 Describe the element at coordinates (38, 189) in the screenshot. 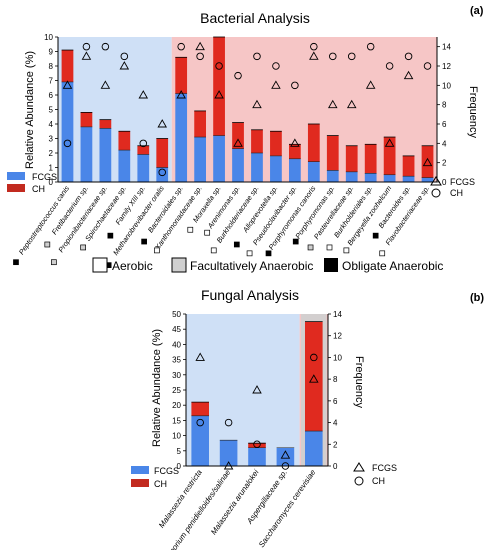

I see `legend-ch-label-a: CH` at that location.